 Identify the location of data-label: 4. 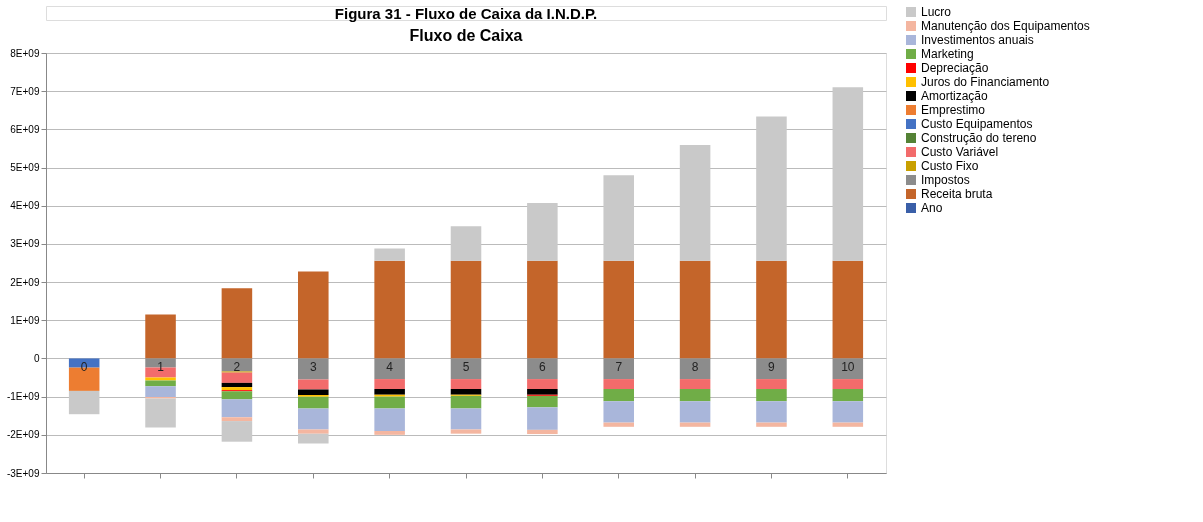
(390, 367).